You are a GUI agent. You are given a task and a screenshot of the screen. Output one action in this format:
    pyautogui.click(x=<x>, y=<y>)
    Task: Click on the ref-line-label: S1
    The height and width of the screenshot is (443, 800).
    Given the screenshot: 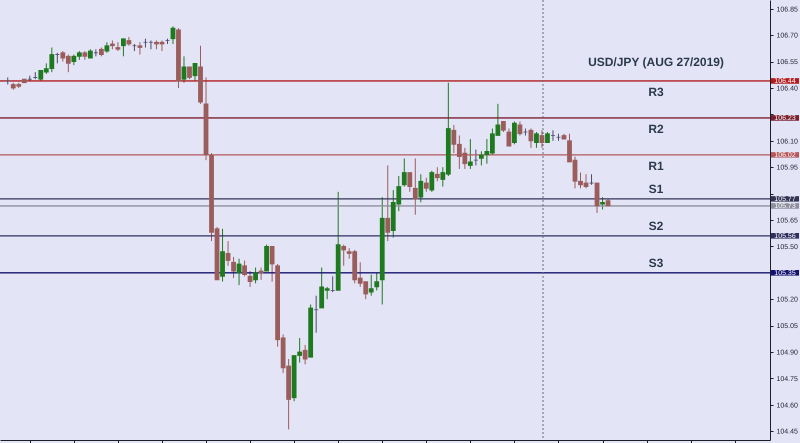 What is the action you would take?
    pyautogui.click(x=656, y=189)
    